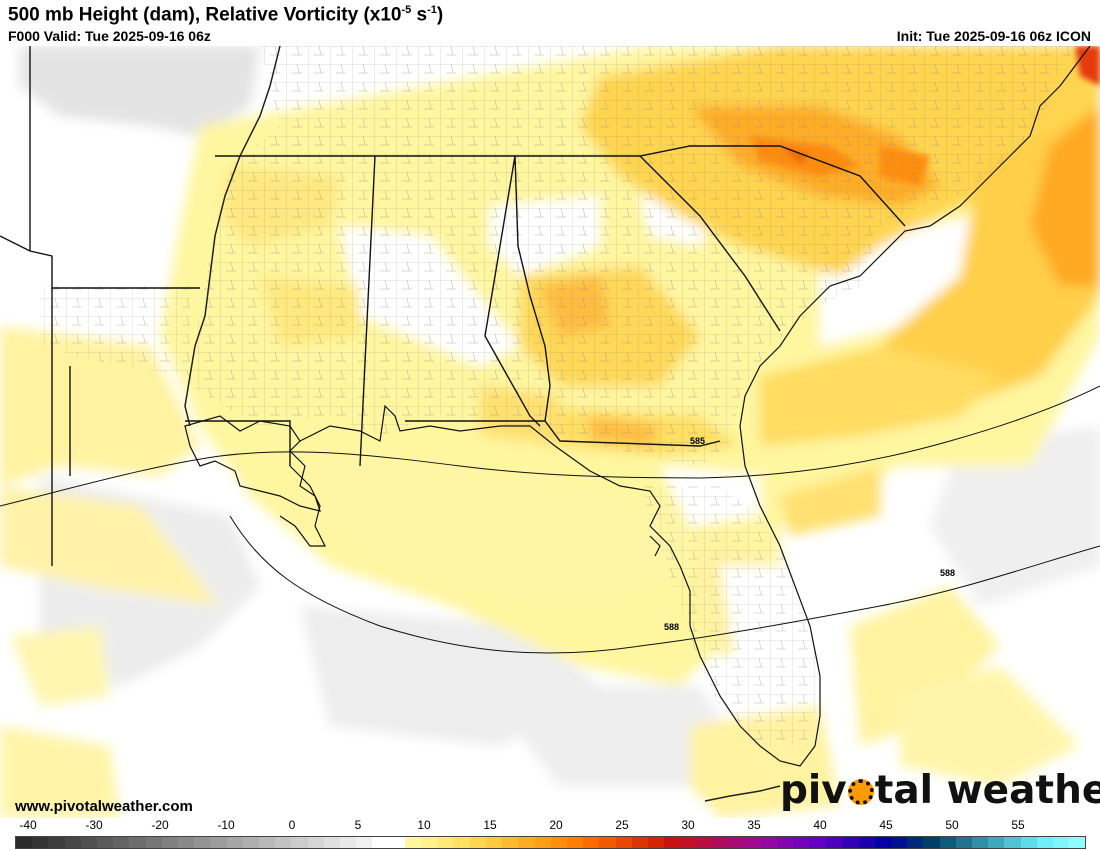  Describe the element at coordinates (947, 573) in the screenshot. I see `contour-label-588-east: 588` at that location.